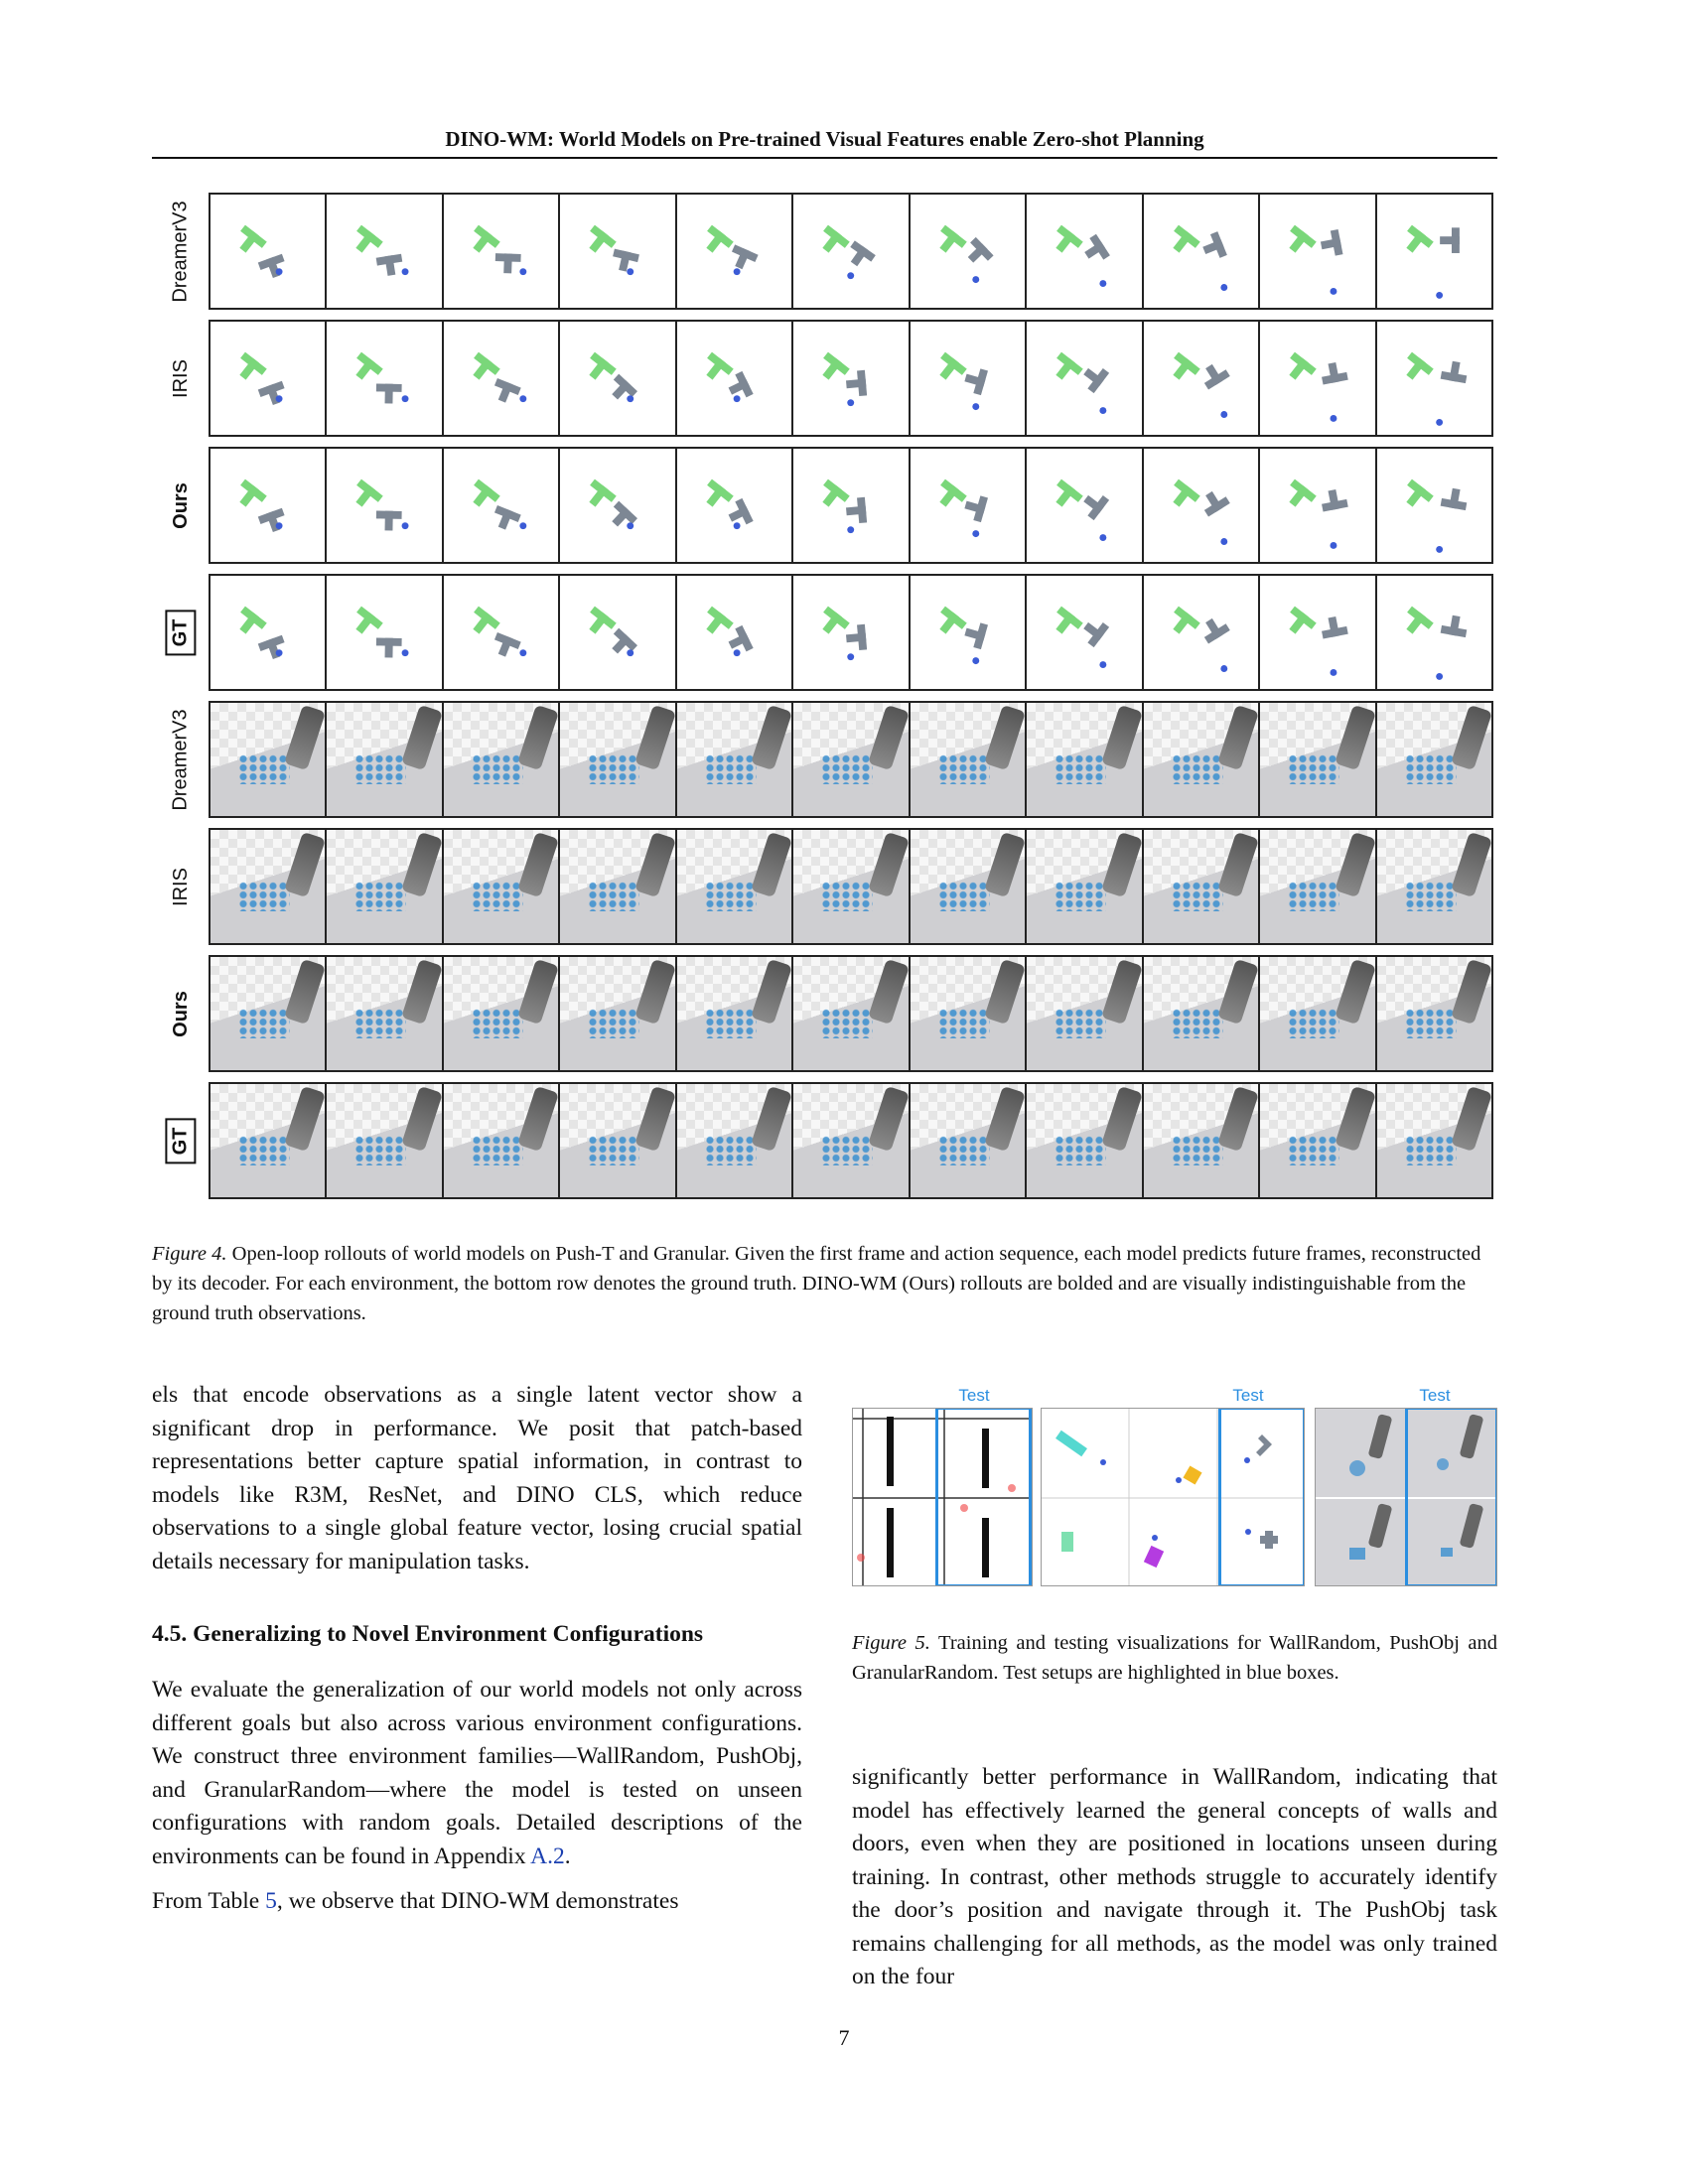 Image resolution: width=1688 pixels, height=2184 pixels. What do you see at coordinates (974, 1395) in the screenshot?
I see `test-label-wall: Test` at bounding box center [974, 1395].